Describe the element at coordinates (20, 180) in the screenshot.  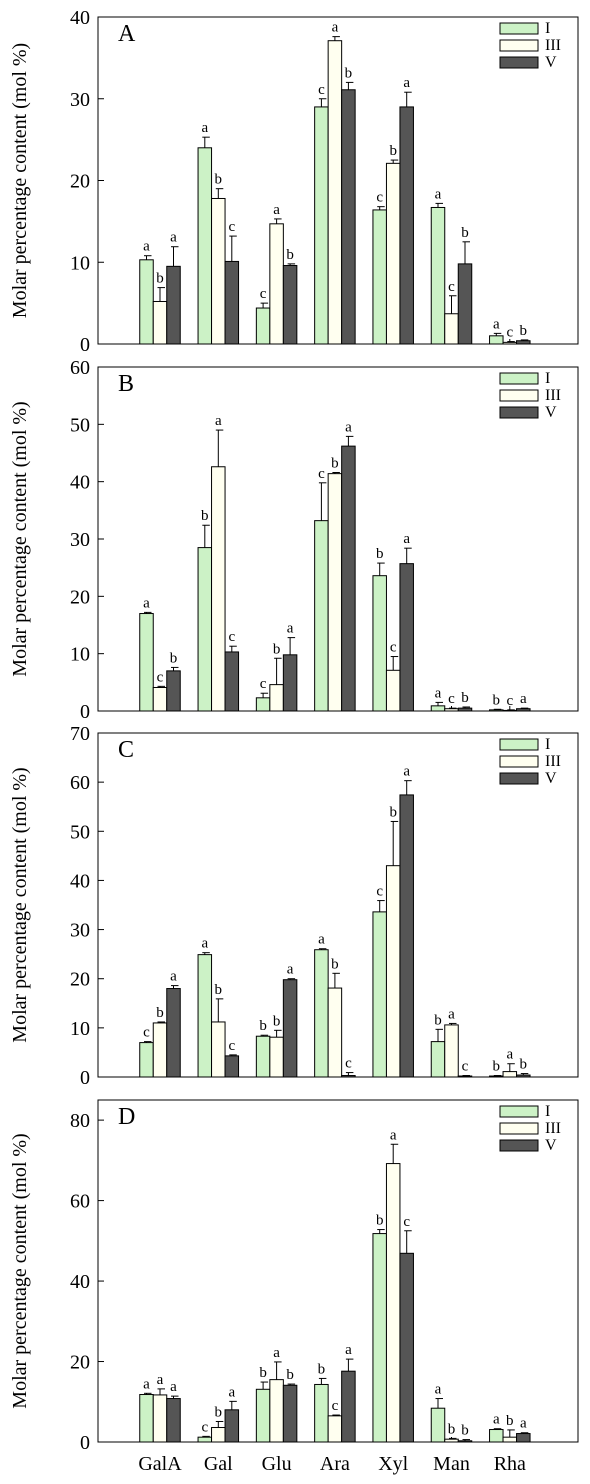
I see `y-axis-label: Molar percentage content (mol %)` at that location.